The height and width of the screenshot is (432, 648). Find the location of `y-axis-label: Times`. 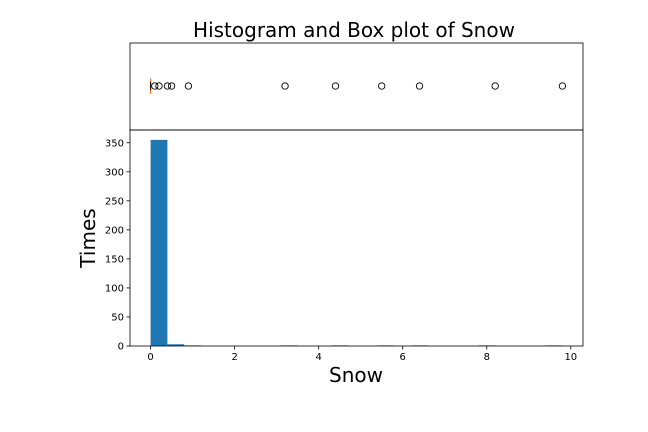

y-axis-label: Times is located at coordinates (88, 238).